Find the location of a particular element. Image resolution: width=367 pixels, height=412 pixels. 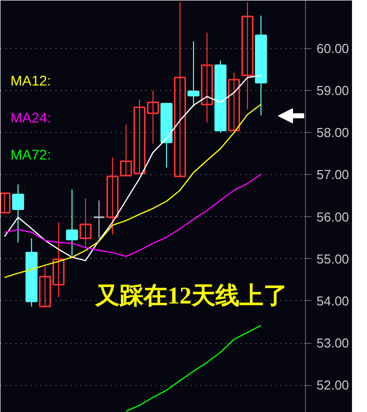

y-tick-label: 59.00 is located at coordinates (333, 90).